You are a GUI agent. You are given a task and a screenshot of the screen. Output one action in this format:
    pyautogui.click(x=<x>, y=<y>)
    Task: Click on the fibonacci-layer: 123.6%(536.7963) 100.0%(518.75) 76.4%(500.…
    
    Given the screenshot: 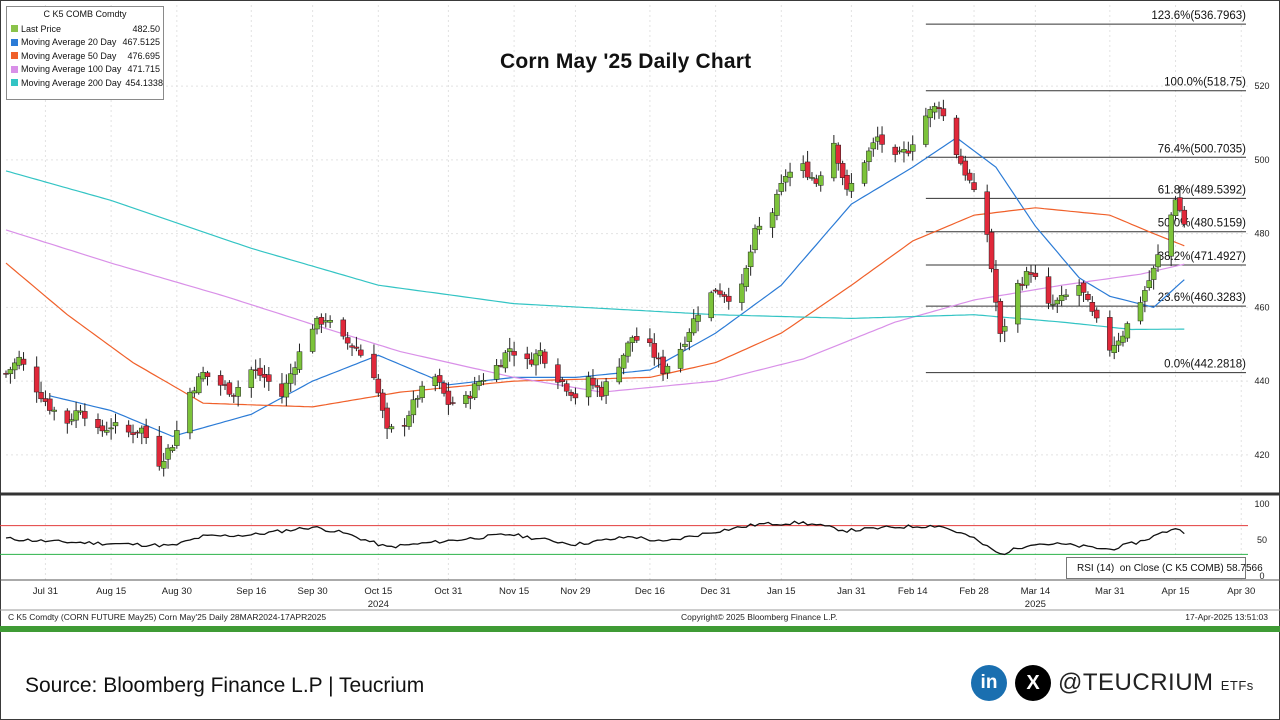 What is the action you would take?
    pyautogui.click(x=1085, y=192)
    